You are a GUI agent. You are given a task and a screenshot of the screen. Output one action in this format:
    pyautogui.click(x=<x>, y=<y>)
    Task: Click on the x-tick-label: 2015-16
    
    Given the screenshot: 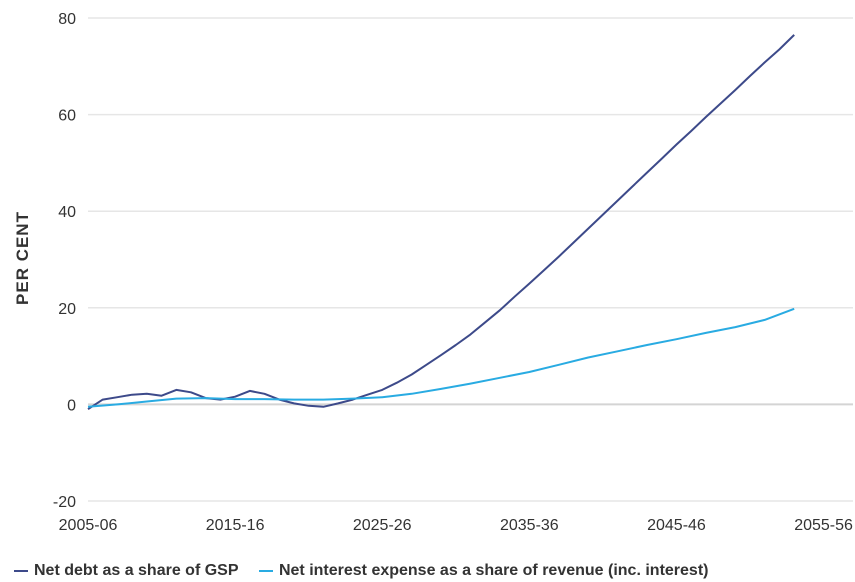 What is the action you would take?
    pyautogui.click(x=235, y=525)
    